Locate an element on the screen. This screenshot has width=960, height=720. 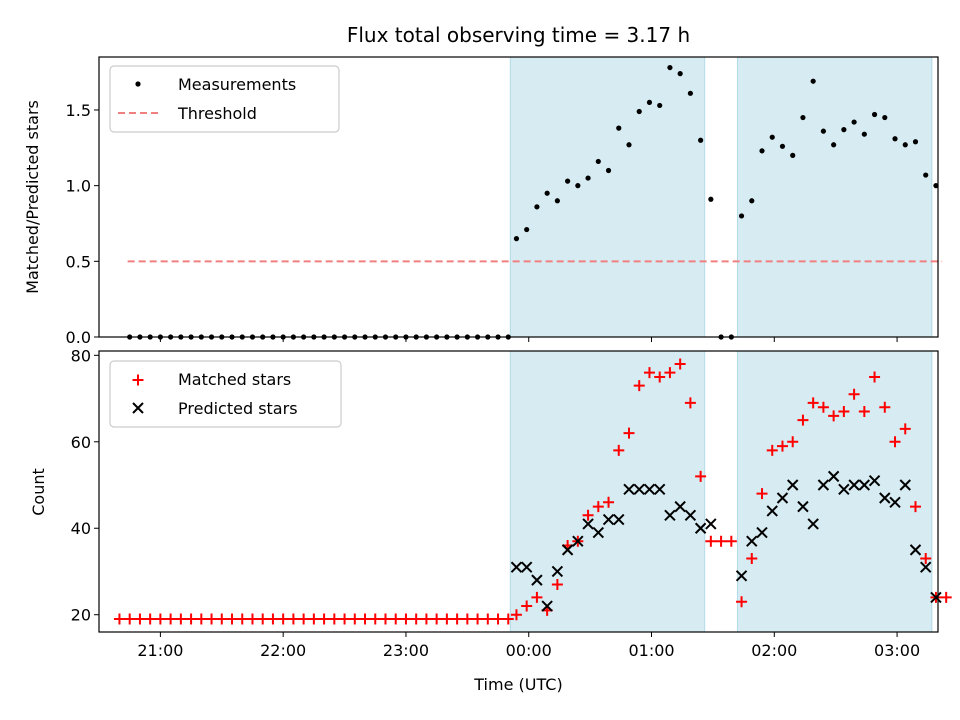
top-legend: Measurements Threshold is located at coordinates (224, 99).